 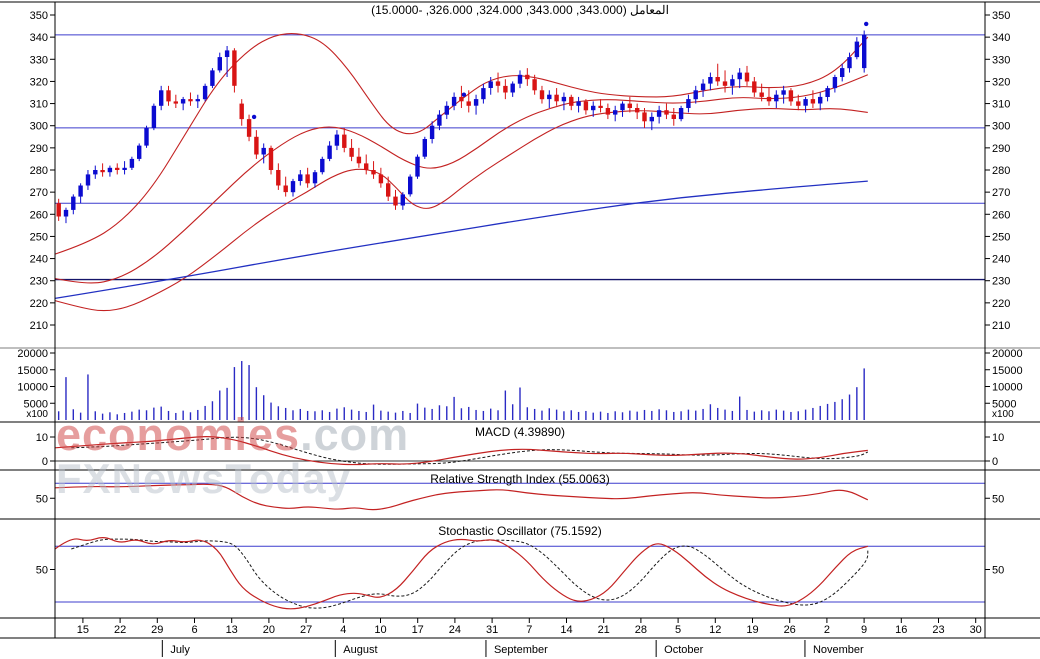 What do you see at coordinates (180, 650) in the screenshot?
I see `svg-text: July` at bounding box center [180, 650].